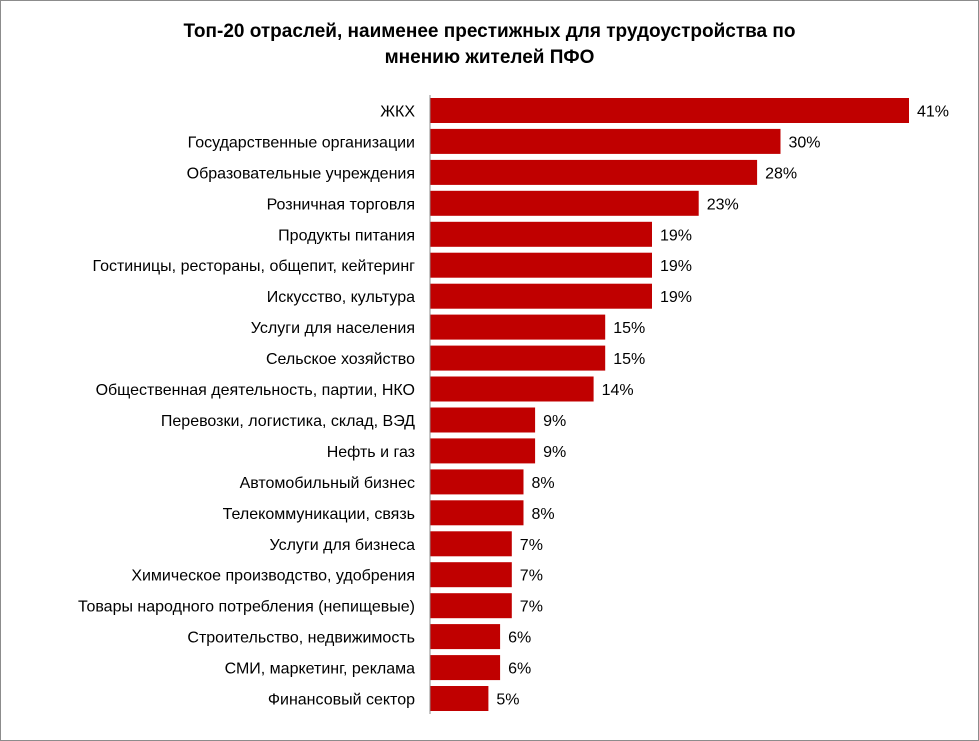 This screenshot has width=979, height=741. What do you see at coordinates (341, 204) in the screenshot?
I see `category-label-4: Розничная торговля` at bounding box center [341, 204].